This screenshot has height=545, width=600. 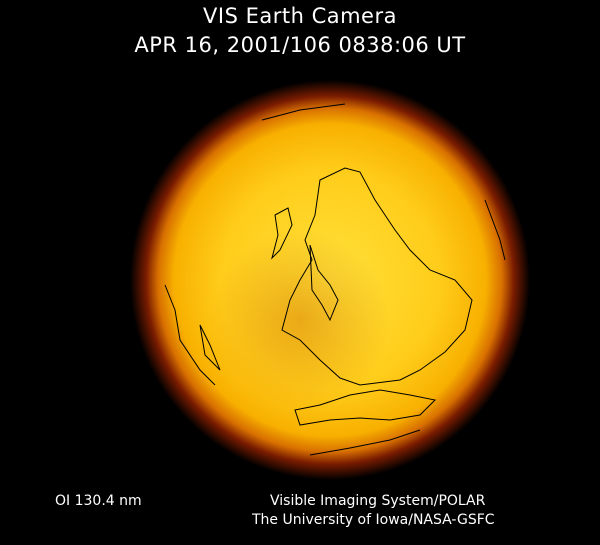 What do you see at coordinates (98, 501) in the screenshot?
I see `filter-wavelength-label: OI 130.4 nm` at bounding box center [98, 501].